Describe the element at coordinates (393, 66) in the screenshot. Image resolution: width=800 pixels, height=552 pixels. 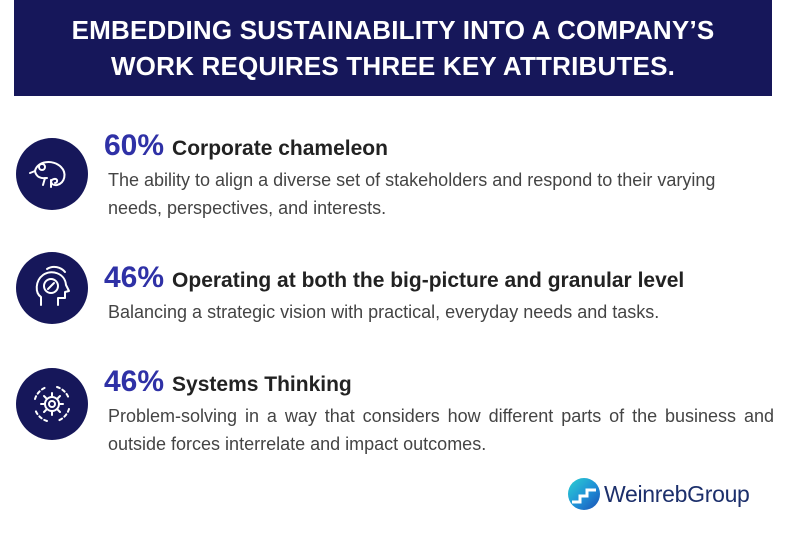
I see `title-line-2: WORK REQUIRES THREE KEY ATTRIBUTES.` at that location.